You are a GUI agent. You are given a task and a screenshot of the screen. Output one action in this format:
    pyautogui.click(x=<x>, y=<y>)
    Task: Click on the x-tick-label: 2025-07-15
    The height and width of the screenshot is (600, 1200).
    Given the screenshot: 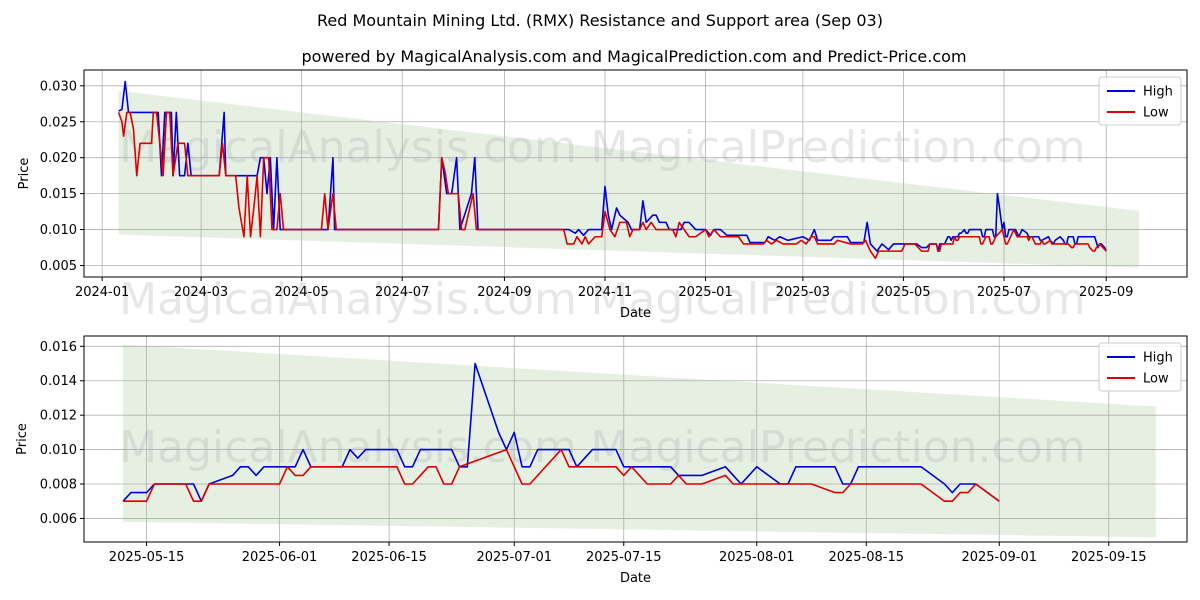 What is the action you would take?
    pyautogui.click(x=624, y=557)
    